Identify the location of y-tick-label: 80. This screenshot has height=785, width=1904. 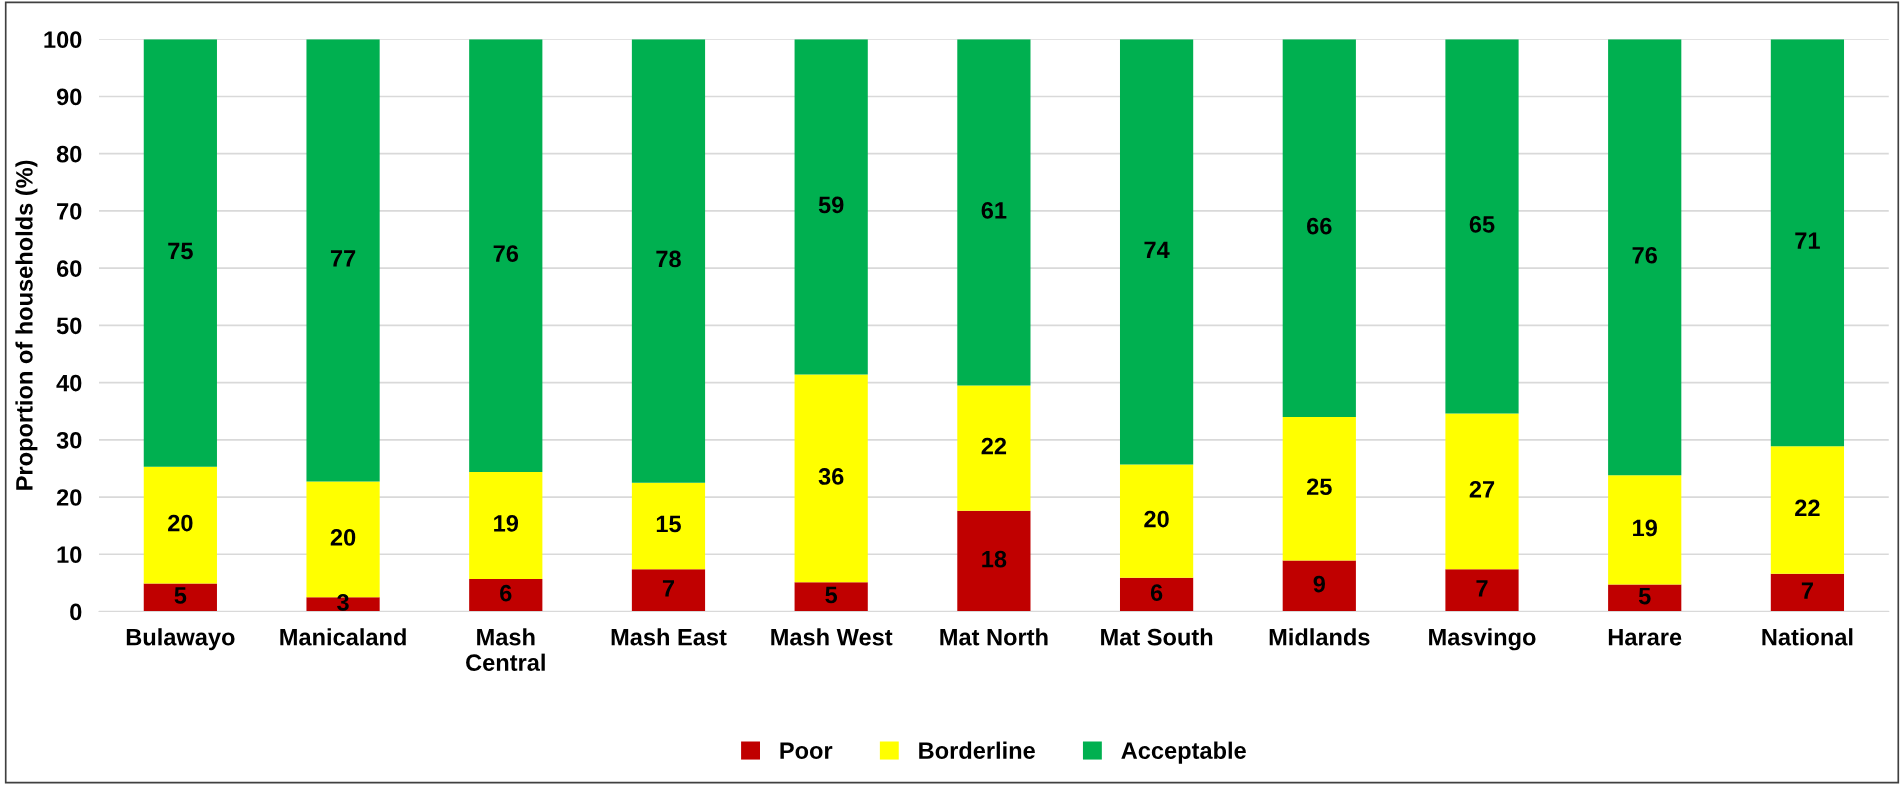
(69, 154).